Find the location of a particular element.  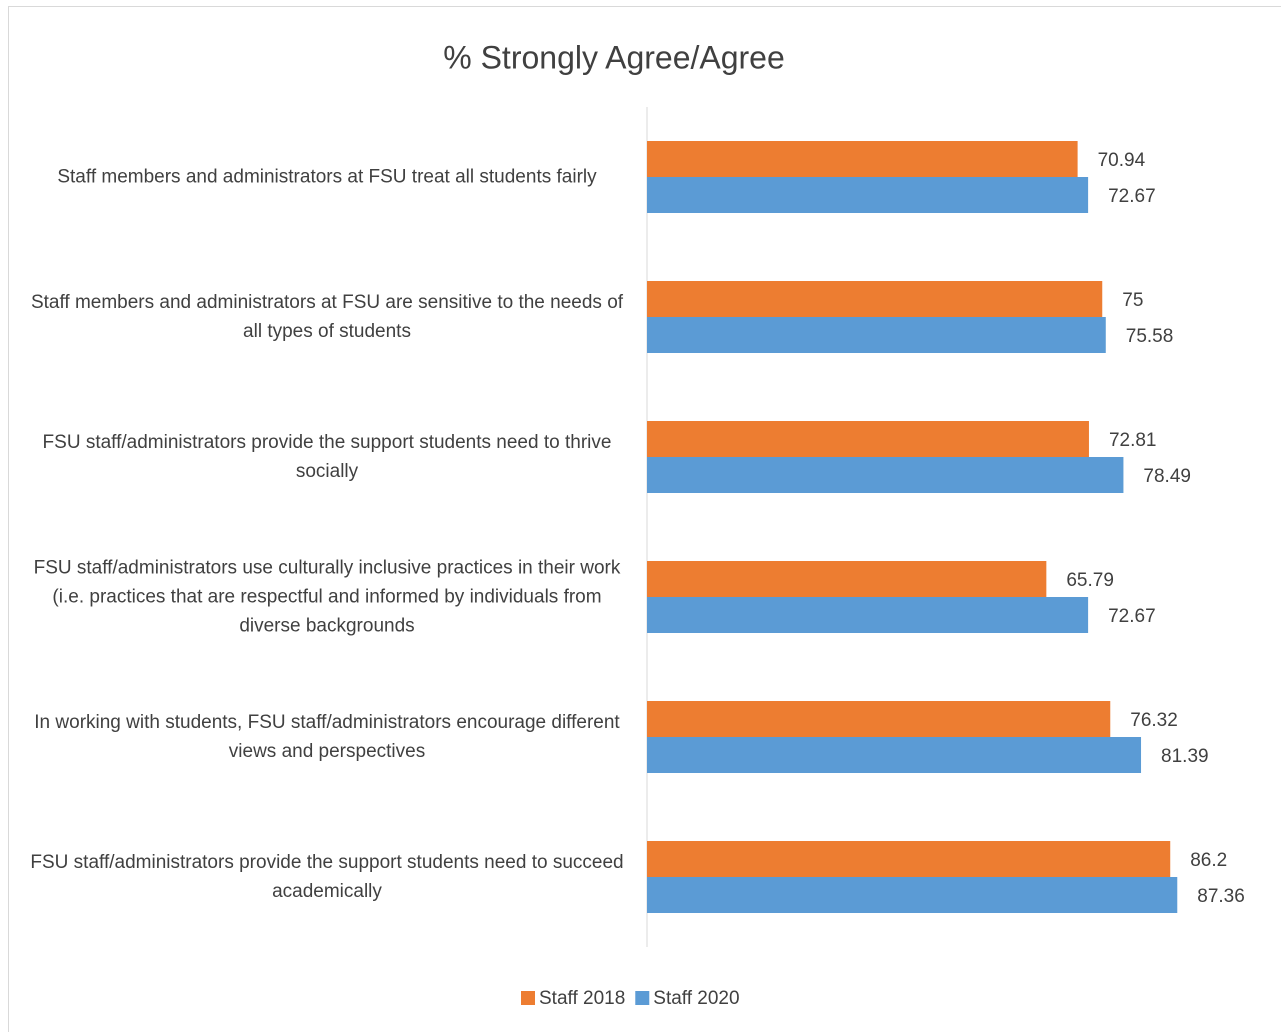

legend-label: Staff 2020 is located at coordinates (696, 998).